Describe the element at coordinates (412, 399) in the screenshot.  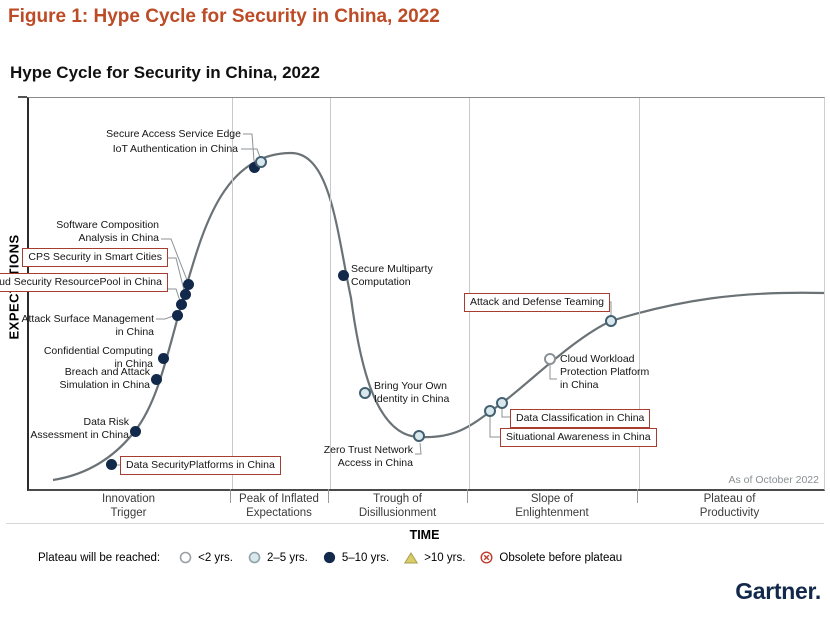
I see `bring-your-own-identity-label-line: Identity in China` at that location.